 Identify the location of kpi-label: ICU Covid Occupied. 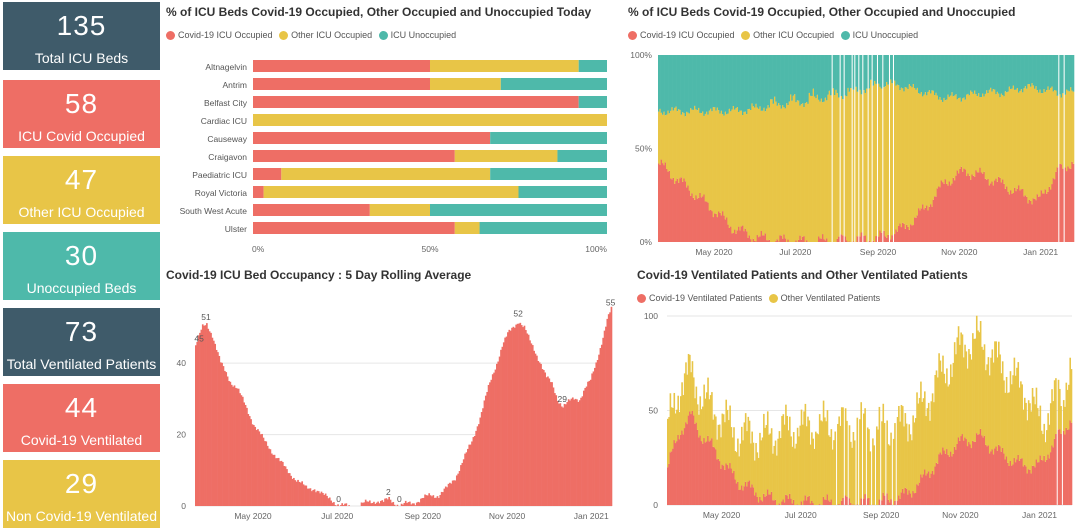
(81, 136).